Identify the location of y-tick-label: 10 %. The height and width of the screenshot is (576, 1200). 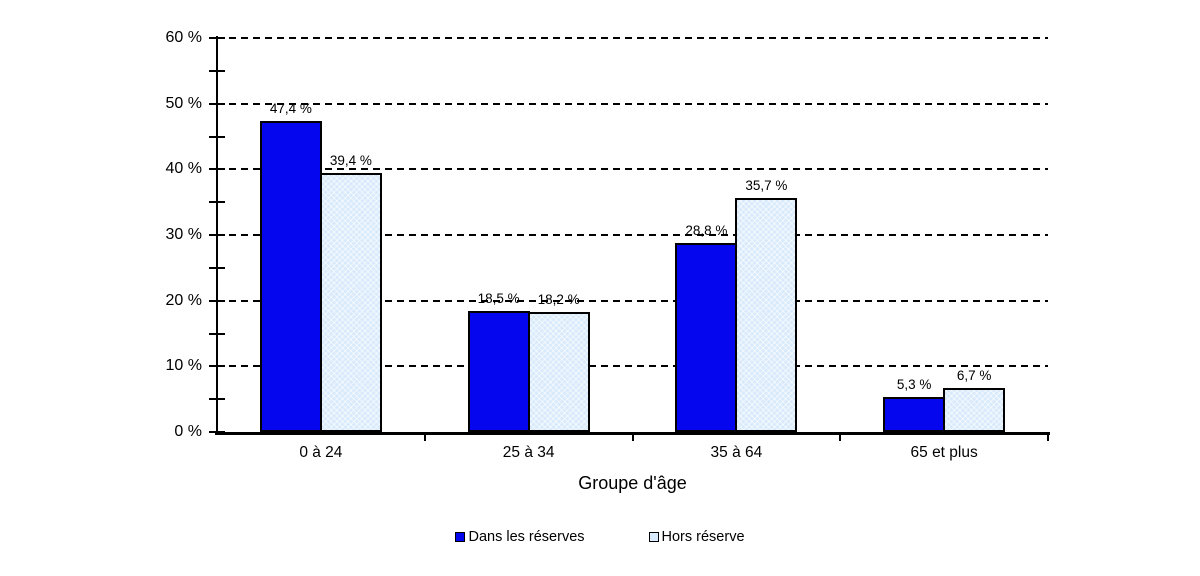
(183, 366).